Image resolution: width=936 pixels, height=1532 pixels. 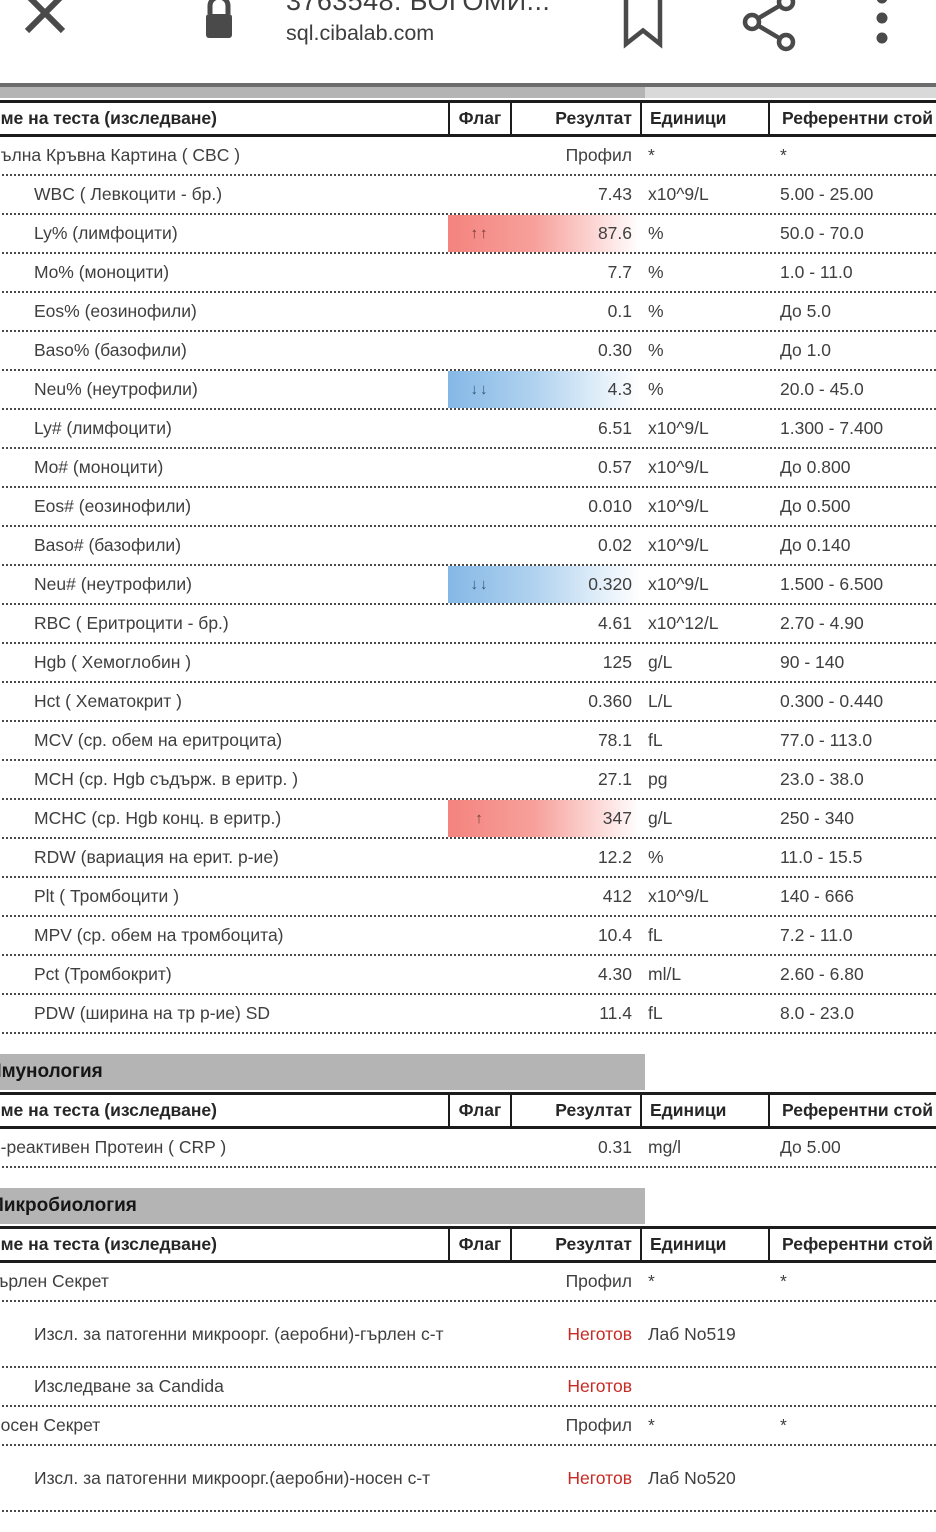 What do you see at coordinates (614, 740) in the screenshot?
I see `result-value: 78.1` at bounding box center [614, 740].